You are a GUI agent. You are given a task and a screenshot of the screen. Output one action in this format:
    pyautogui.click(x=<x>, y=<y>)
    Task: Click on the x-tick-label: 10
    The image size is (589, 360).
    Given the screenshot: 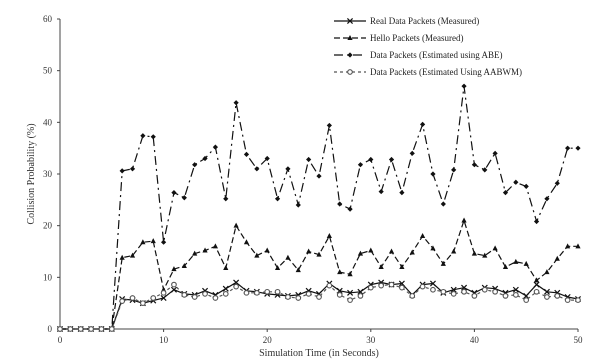 What is the action you would take?
    pyautogui.click(x=164, y=340)
    